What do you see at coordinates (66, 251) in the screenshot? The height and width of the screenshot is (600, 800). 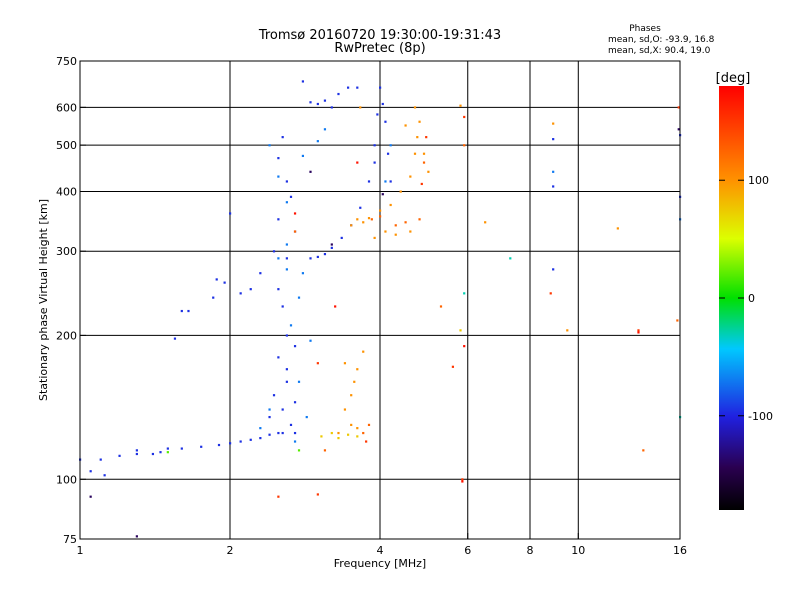 I see `y-tick-label: 300` at bounding box center [66, 251].